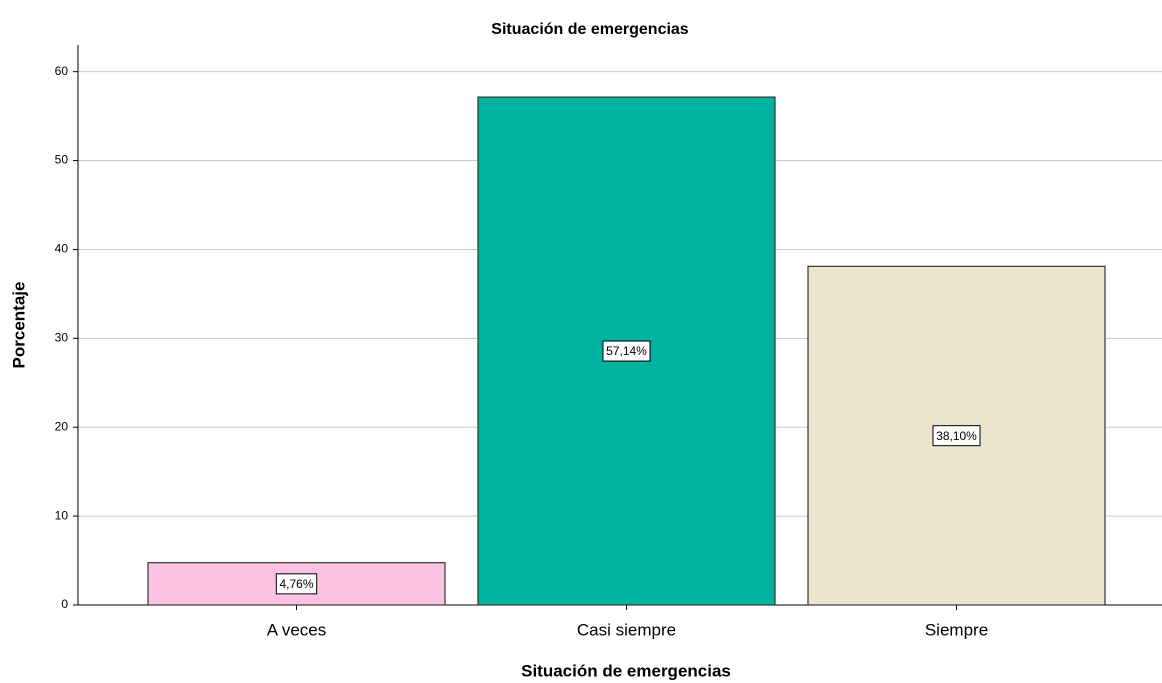 This screenshot has width=1162, height=683. Describe the element at coordinates (62, 249) in the screenshot. I see `y-tick-label: 40` at that location.